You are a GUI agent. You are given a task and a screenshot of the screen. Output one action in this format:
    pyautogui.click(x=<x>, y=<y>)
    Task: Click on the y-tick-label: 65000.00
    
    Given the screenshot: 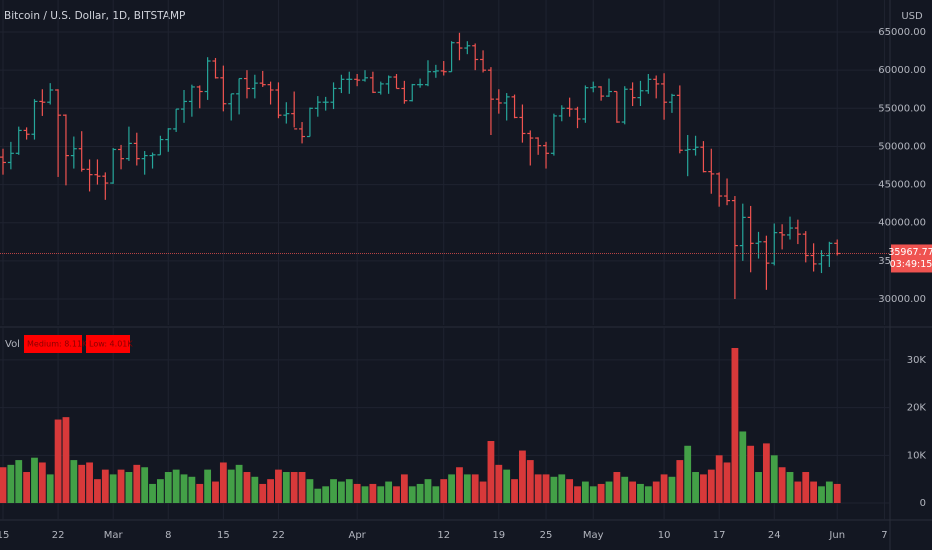 What is the action you would take?
    pyautogui.click(x=902, y=32)
    